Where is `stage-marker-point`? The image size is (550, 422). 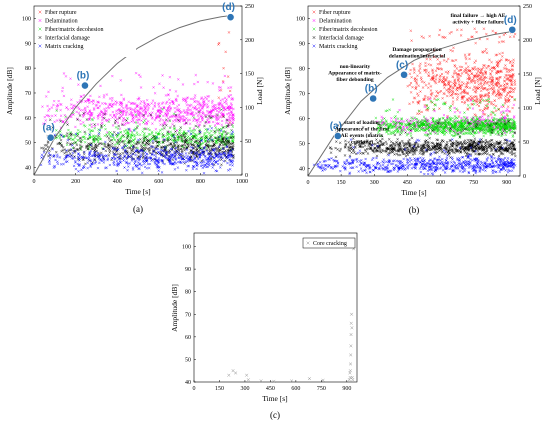 stage-marker-point is located at coordinates (230, 17).